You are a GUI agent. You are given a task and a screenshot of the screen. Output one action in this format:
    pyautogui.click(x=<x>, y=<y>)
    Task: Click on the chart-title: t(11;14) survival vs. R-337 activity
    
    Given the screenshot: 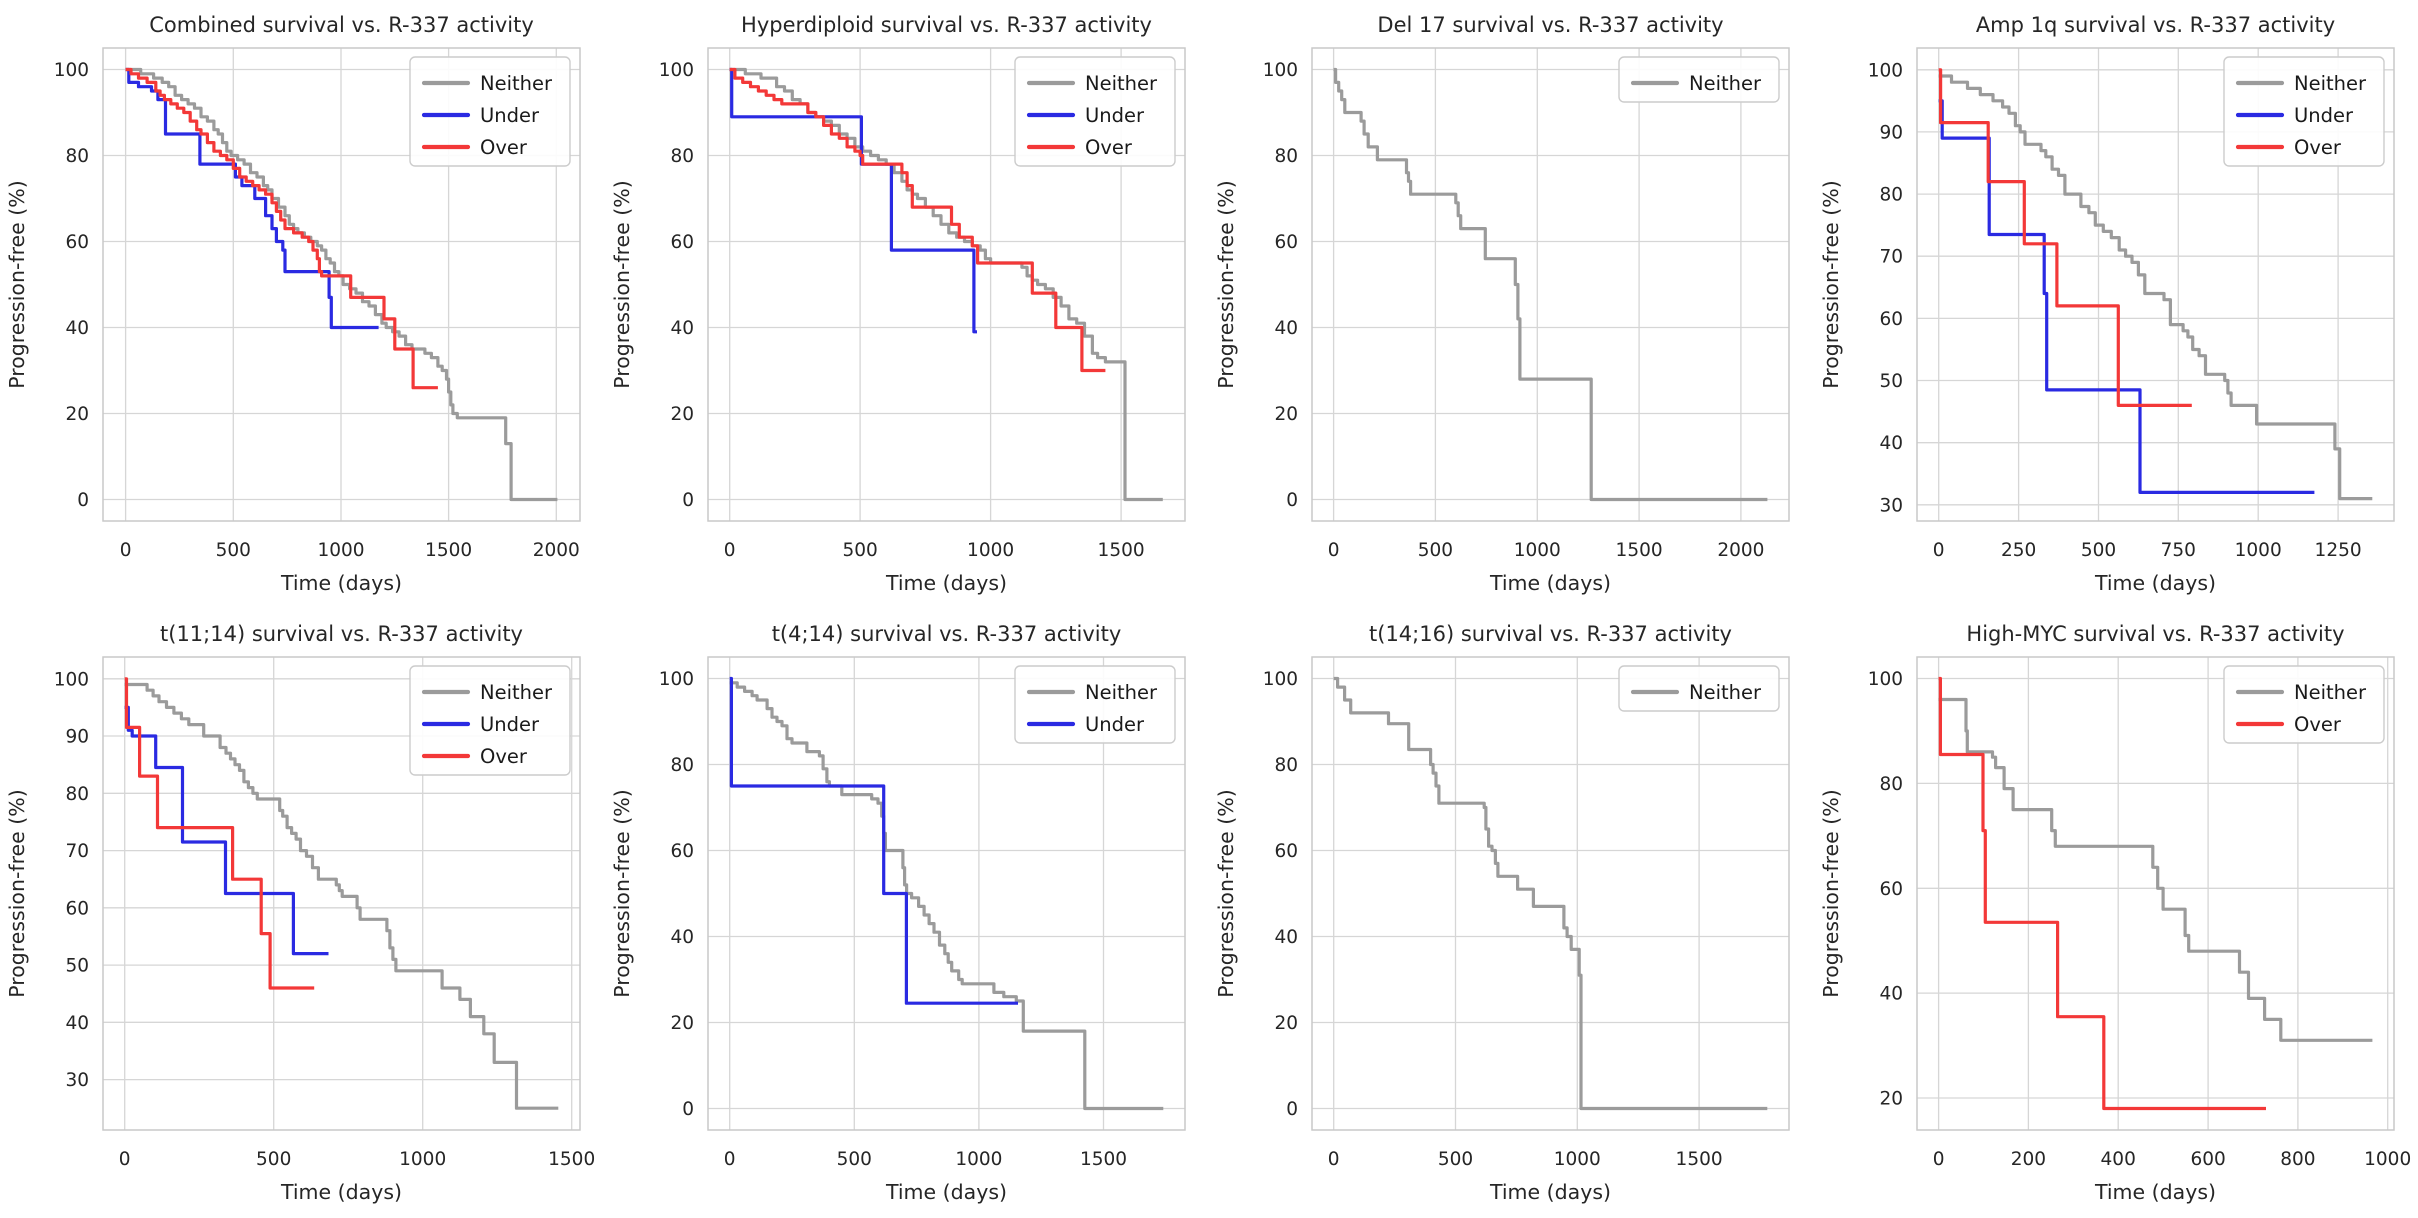 What is the action you would take?
    pyautogui.click(x=341, y=634)
    